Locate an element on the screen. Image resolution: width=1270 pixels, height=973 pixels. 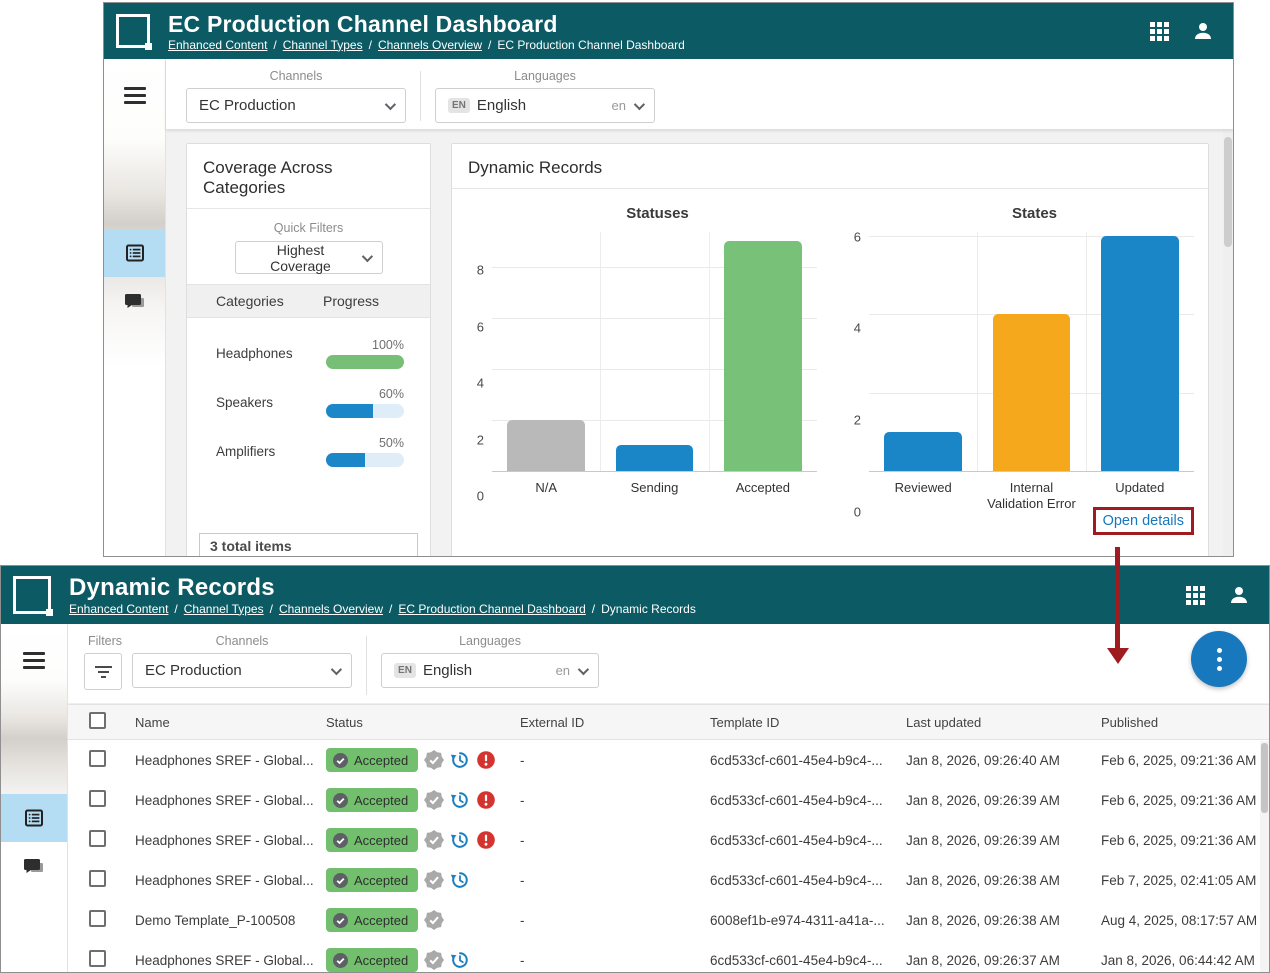
bar-sending is located at coordinates (654, 458).